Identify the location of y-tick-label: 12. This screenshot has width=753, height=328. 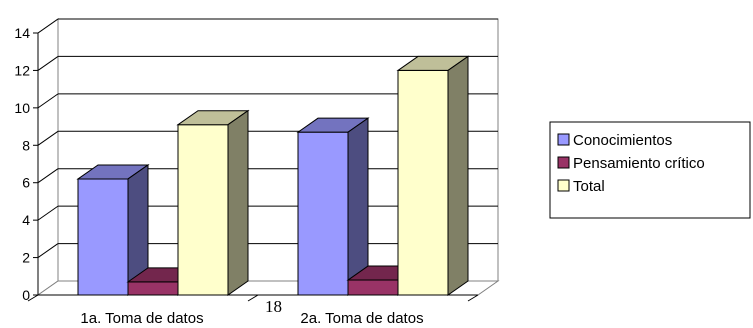
(22, 70).